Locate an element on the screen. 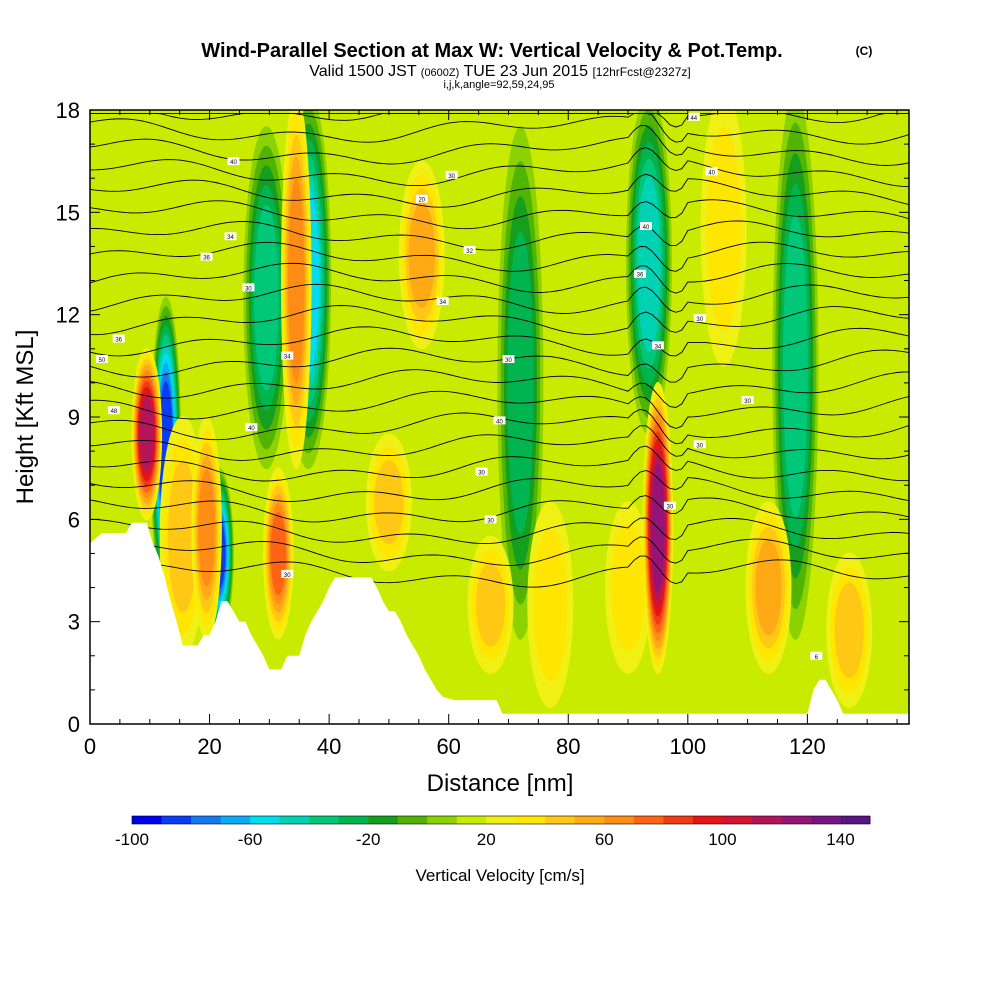 The width and height of the screenshot is (1000, 1000). forecast-info: [12hrFcst@2327z] is located at coordinates (641, 72).